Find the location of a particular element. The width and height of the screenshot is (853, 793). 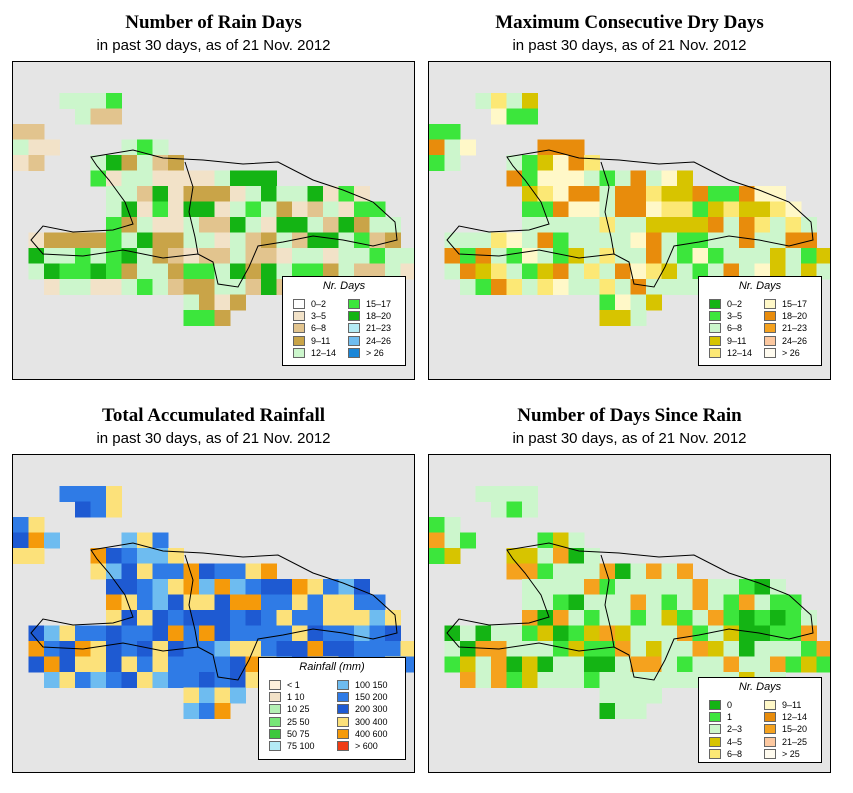

legend-label: 50 75 is located at coordinates (298, 733).